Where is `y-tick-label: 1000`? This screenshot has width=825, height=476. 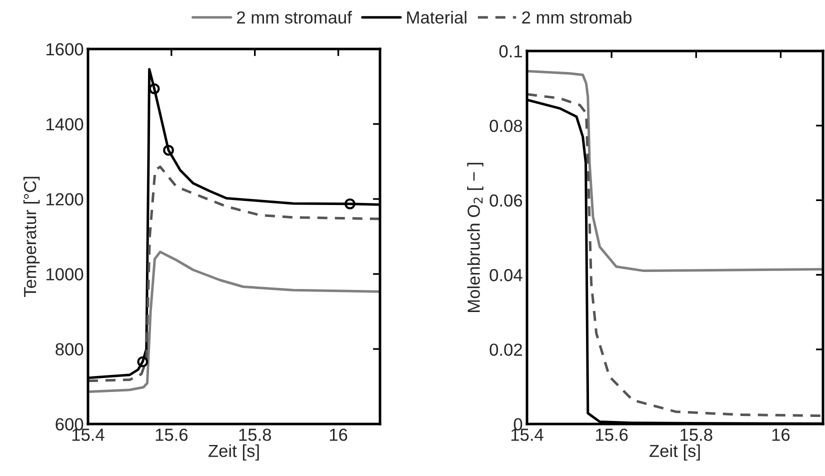 y-tick-label: 1000 is located at coordinates (65, 274).